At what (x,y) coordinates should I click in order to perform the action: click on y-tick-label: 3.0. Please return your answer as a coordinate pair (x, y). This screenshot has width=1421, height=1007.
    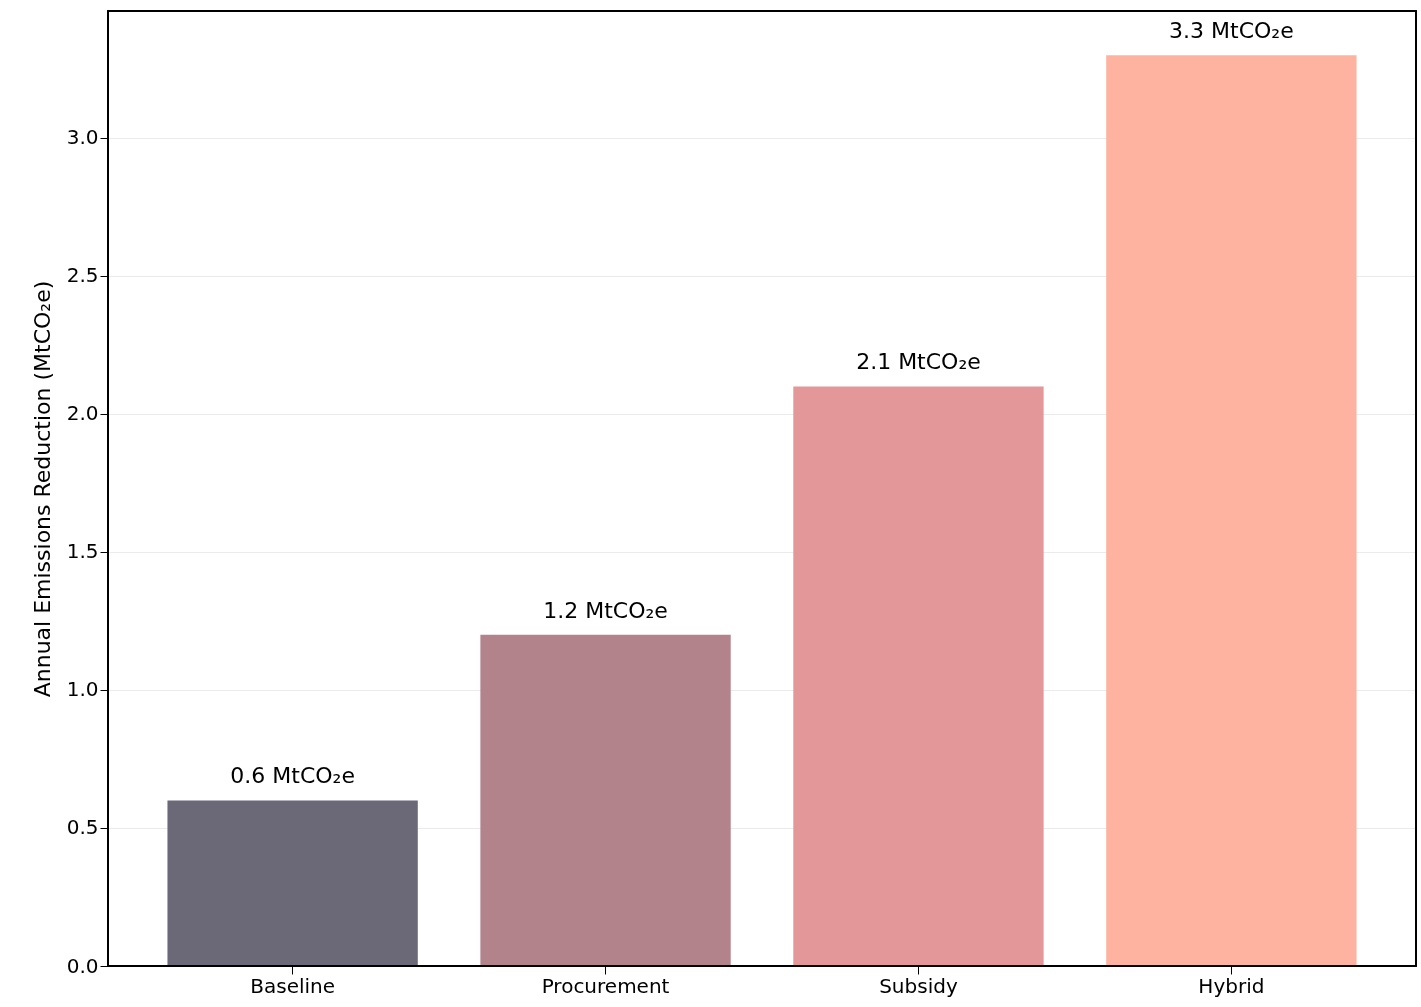
    Looking at the image, I should click on (82, 137).